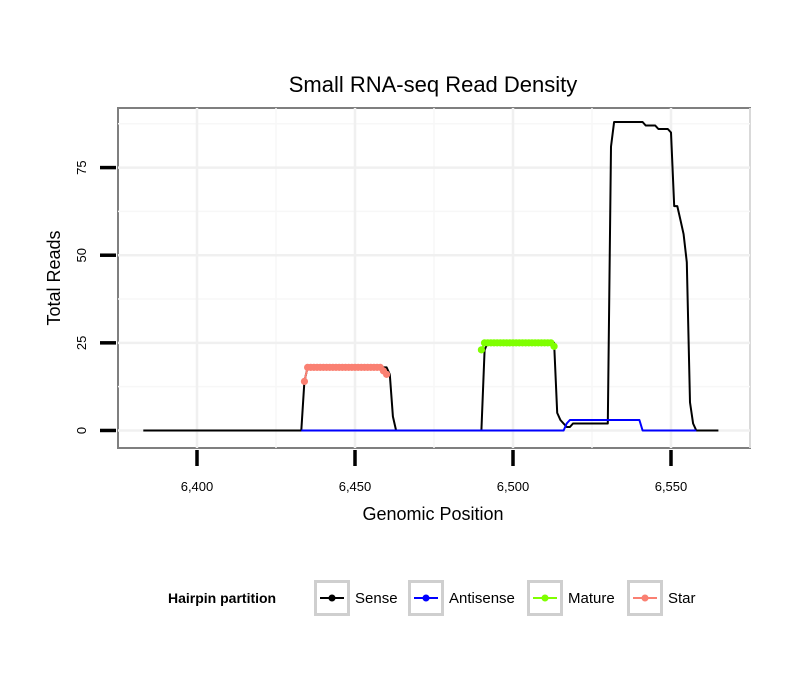  What do you see at coordinates (95, 297) in the screenshot?
I see `y-axis: 0 25 50 75` at bounding box center [95, 297].